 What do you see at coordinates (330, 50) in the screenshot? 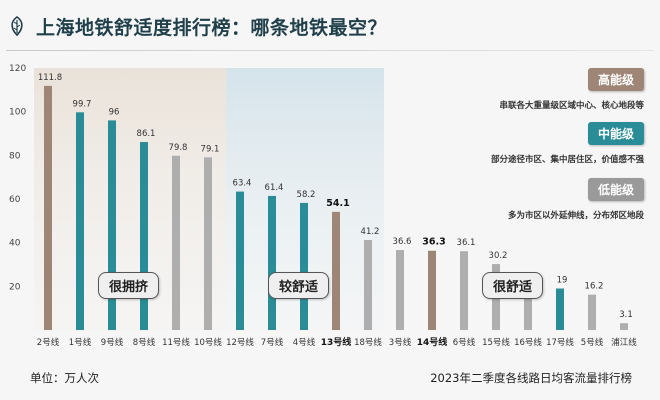
I see `header-divider` at bounding box center [330, 50].